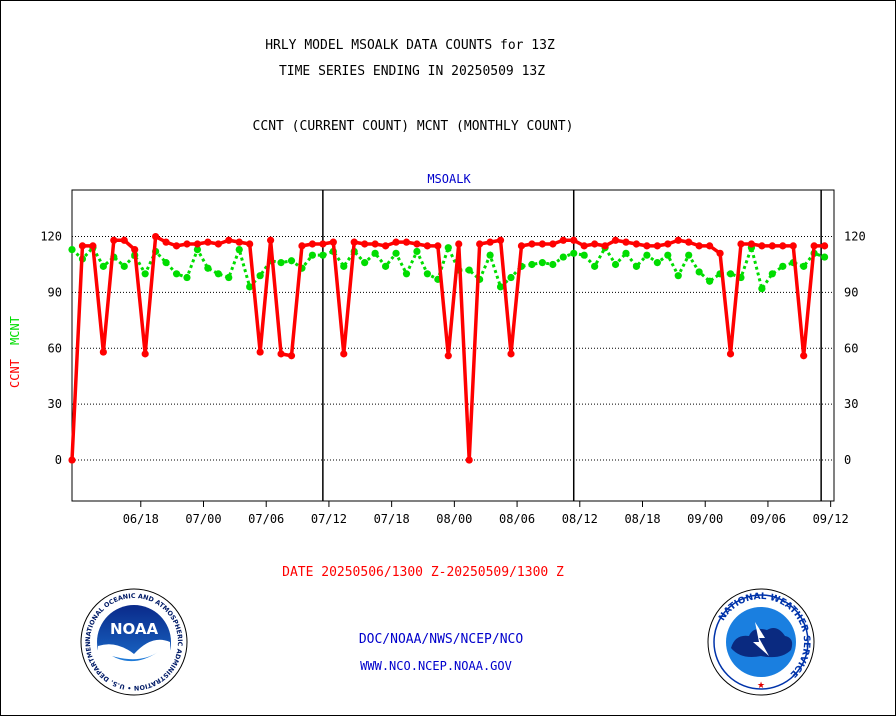  Describe the element at coordinates (454, 519) in the screenshot. I see `x-tick-label: 08/00` at that location.